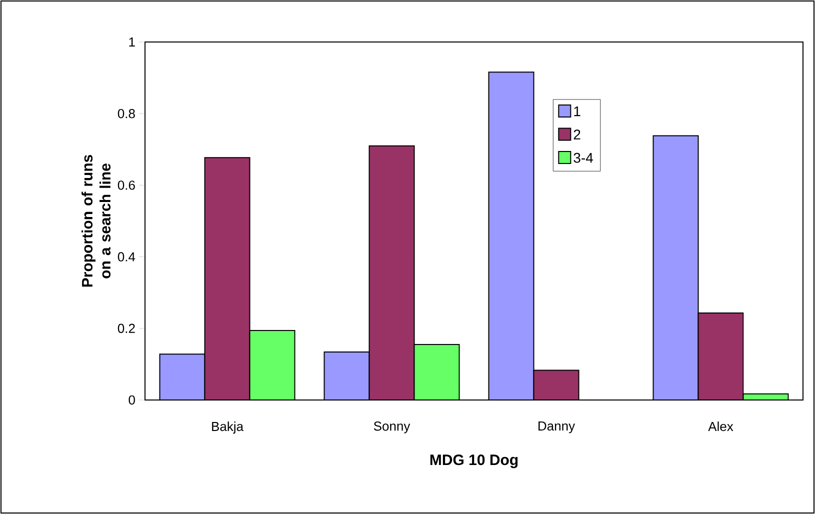 This screenshot has height=514, width=815. Describe the element at coordinates (96, 220) in the screenshot. I see `y-axis-title: Proportion of runs on a search line` at that location.